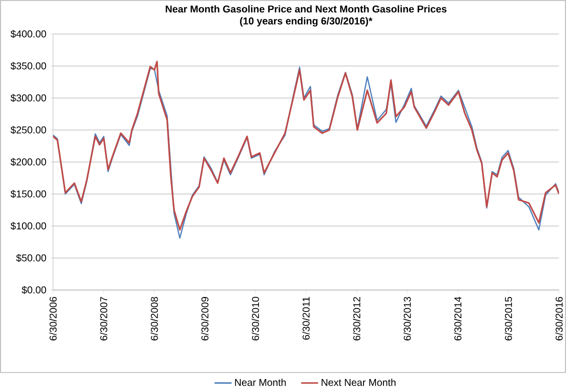 The image size is (566, 391). Describe the element at coordinates (359, 382) in the screenshot. I see `legend-label: Next Near Month` at that location.